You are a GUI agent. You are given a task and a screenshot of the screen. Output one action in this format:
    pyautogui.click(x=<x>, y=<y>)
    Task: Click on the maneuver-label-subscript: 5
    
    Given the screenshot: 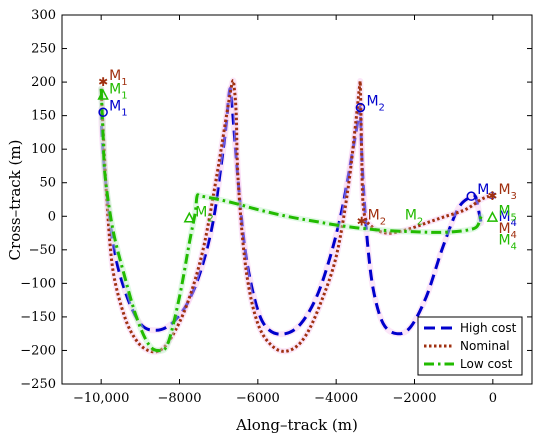 What is the action you would take?
    pyautogui.click(x=514, y=218)
    